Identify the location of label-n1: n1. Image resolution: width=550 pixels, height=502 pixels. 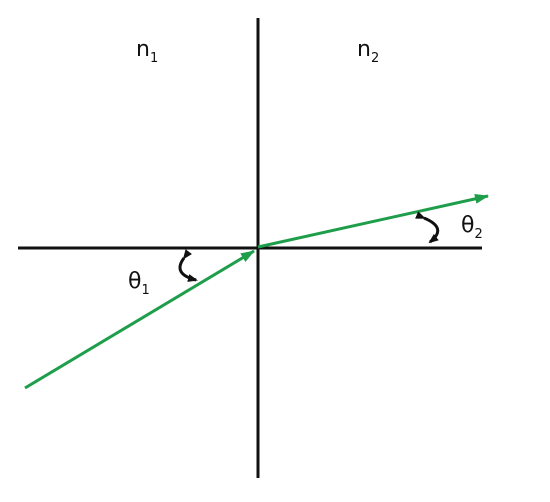
(147, 51).